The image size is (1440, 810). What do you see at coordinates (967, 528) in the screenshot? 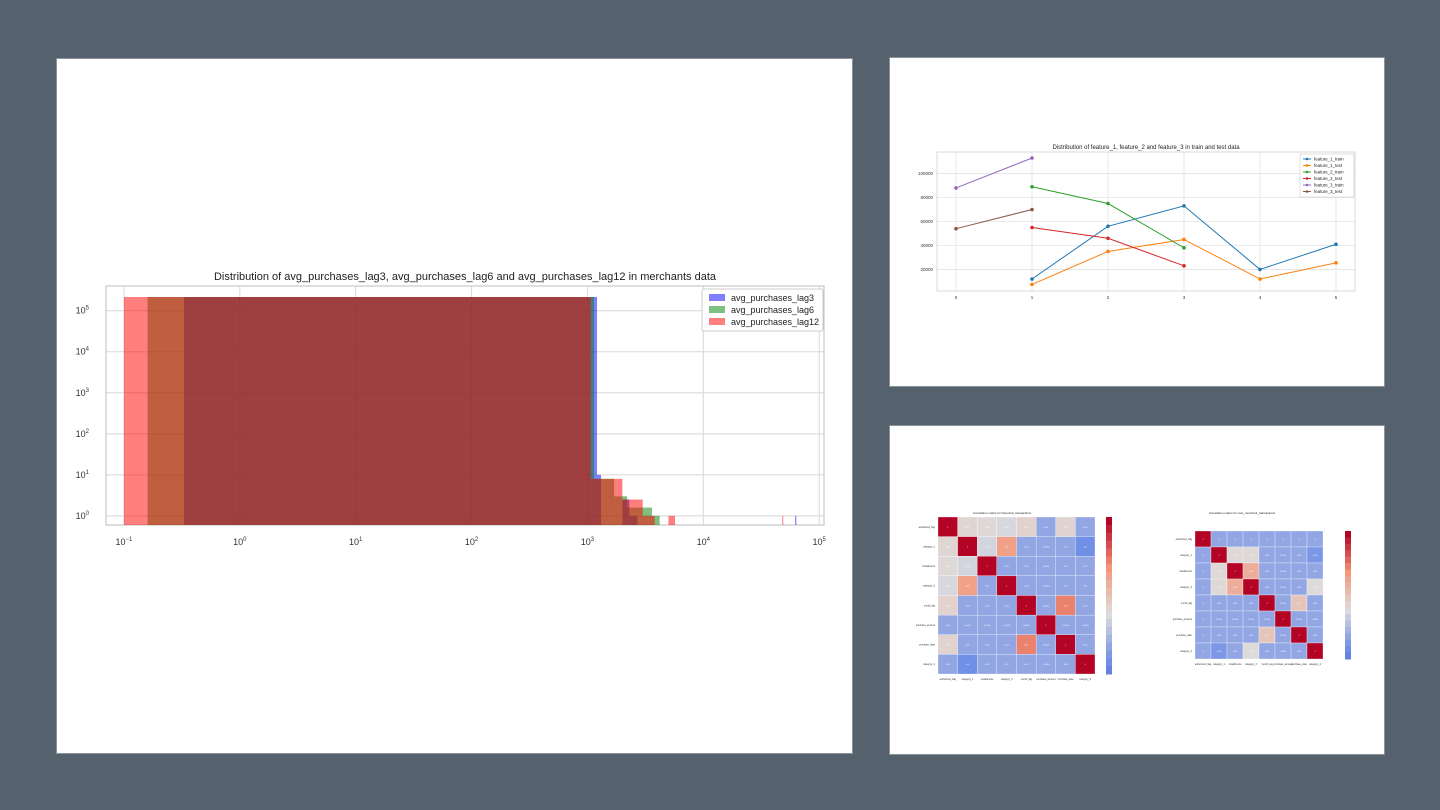
I see `cell-value: 0.05` at bounding box center [967, 528].